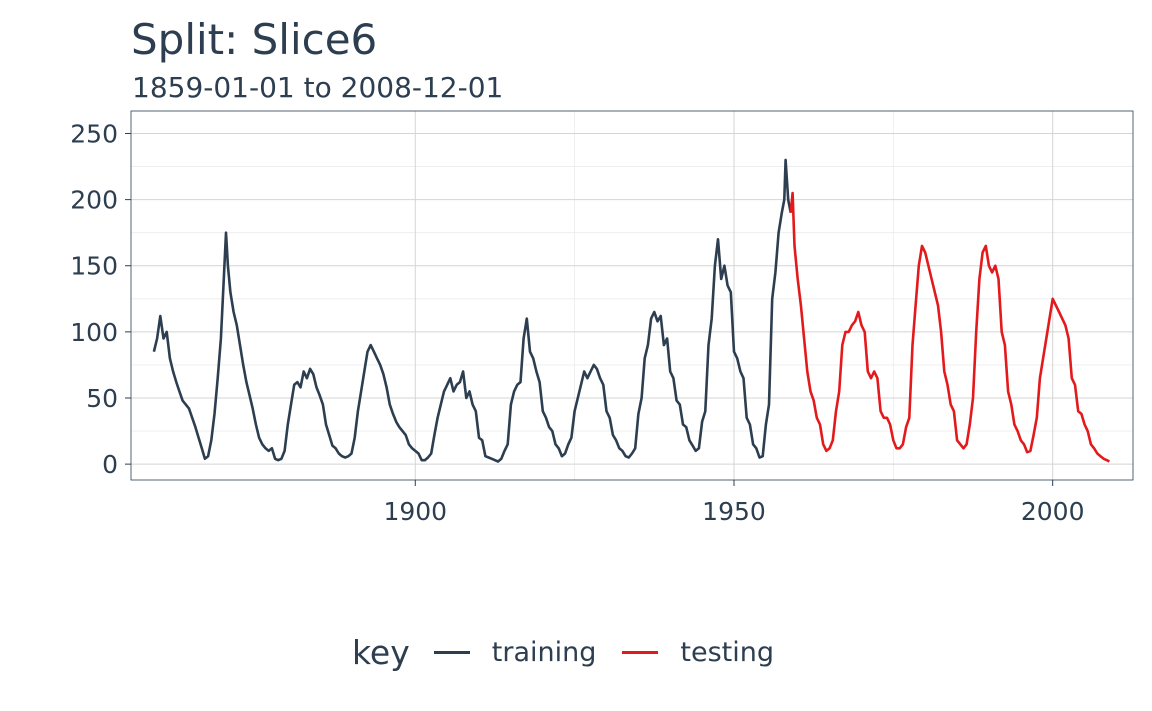 This screenshot has width=1152, height=711. I want to click on legend-item-training: training, so click(515, 652).